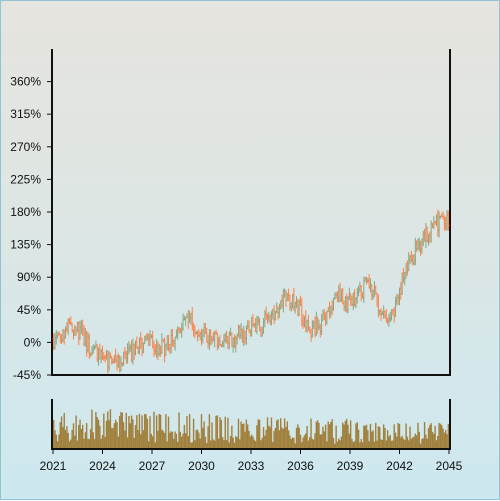  What do you see at coordinates (300, 466) in the screenshot?
I see `x-tick-label: 2036` at bounding box center [300, 466].